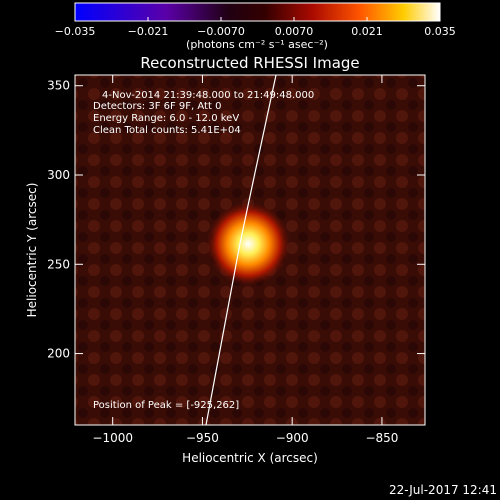 This screenshot has width=500, height=500. I want to click on x-axis-label: Heliocentric X (arcsec), so click(250, 458).